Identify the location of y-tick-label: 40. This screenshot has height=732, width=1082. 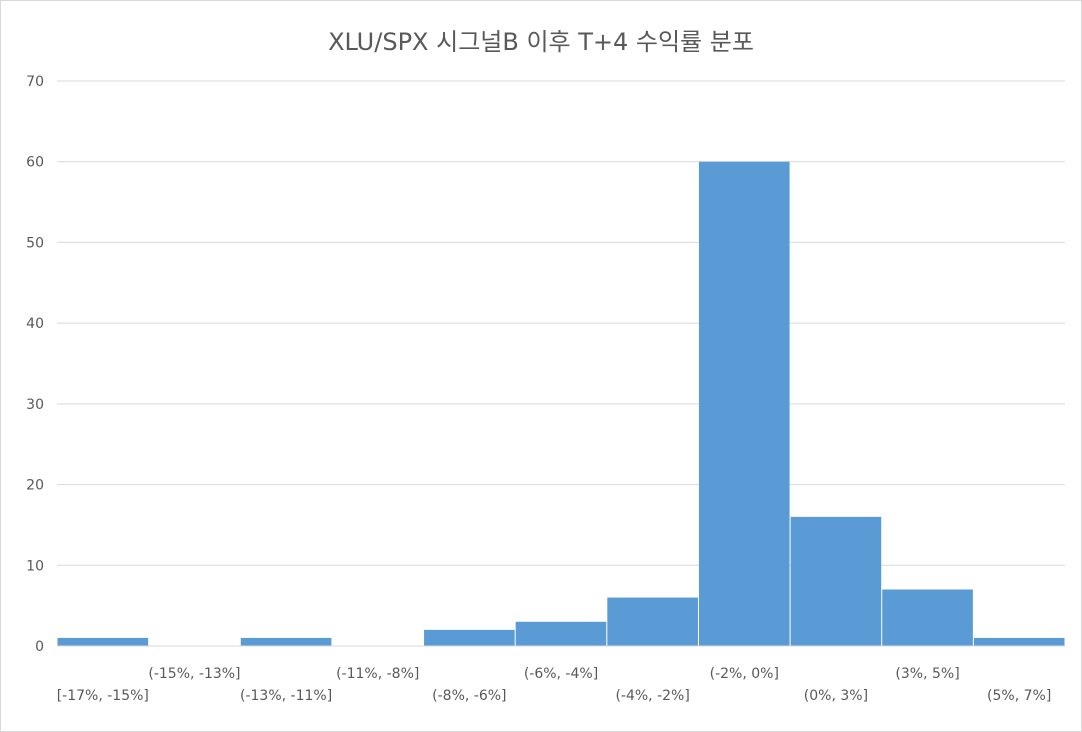
(35, 324).